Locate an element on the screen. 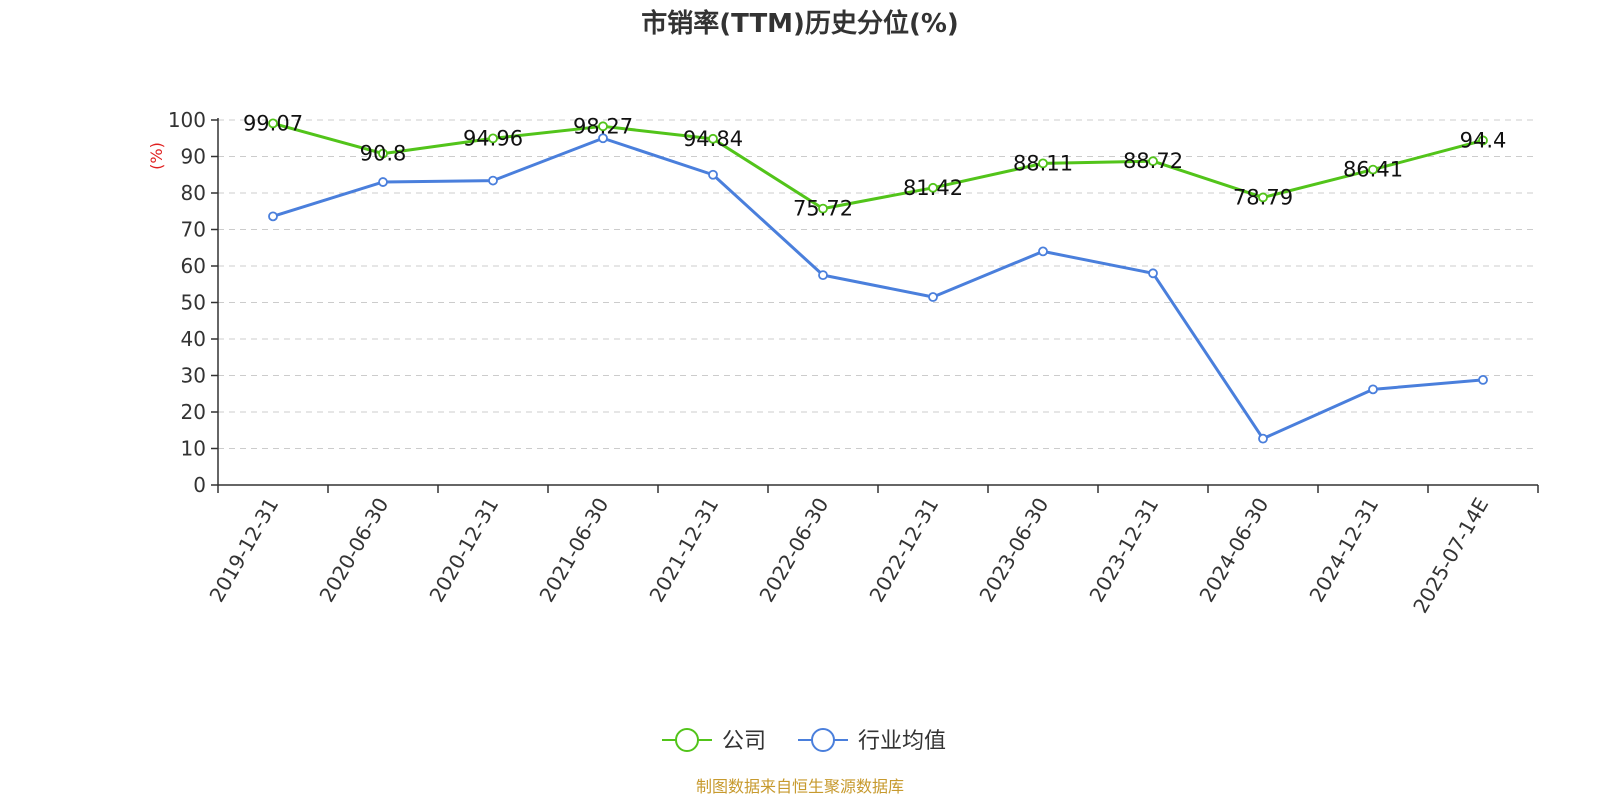 The width and height of the screenshot is (1600, 800). x-tick-label: 2021-06-30 is located at coordinates (573, 550).